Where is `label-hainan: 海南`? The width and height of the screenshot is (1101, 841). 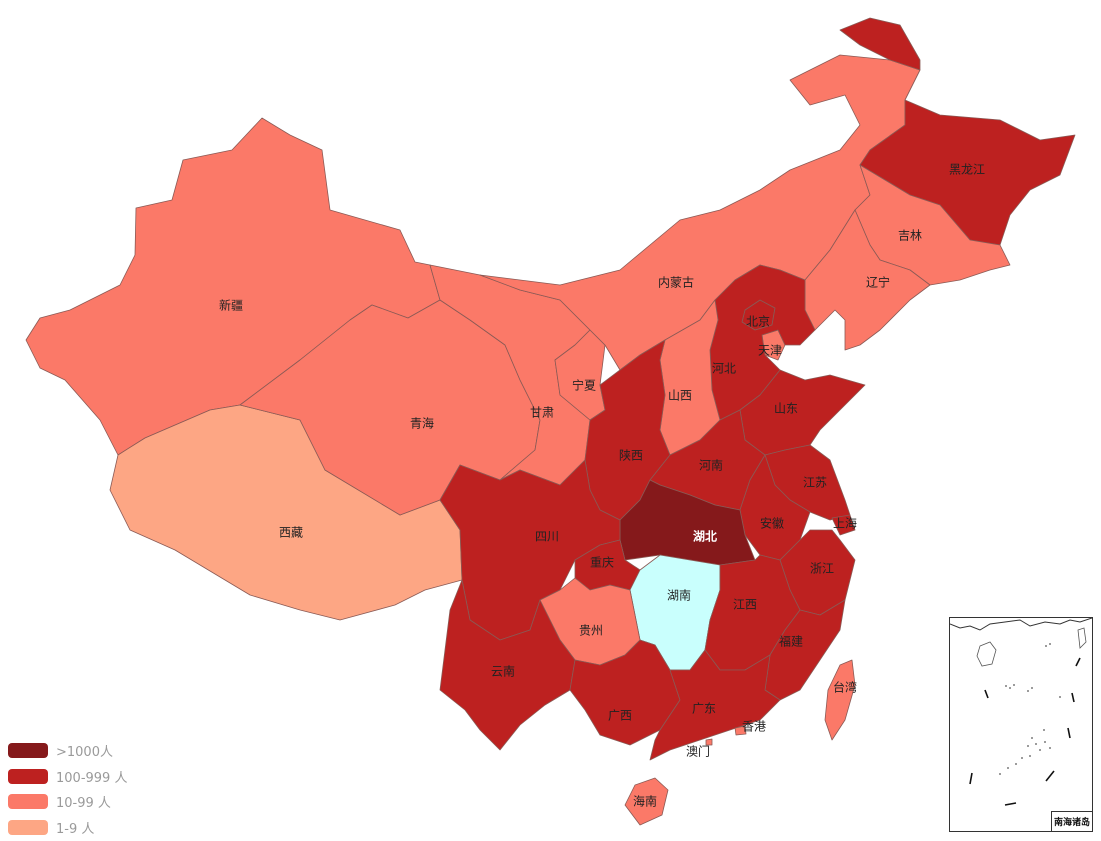
label-hainan: 海南 is located at coordinates (645, 801).